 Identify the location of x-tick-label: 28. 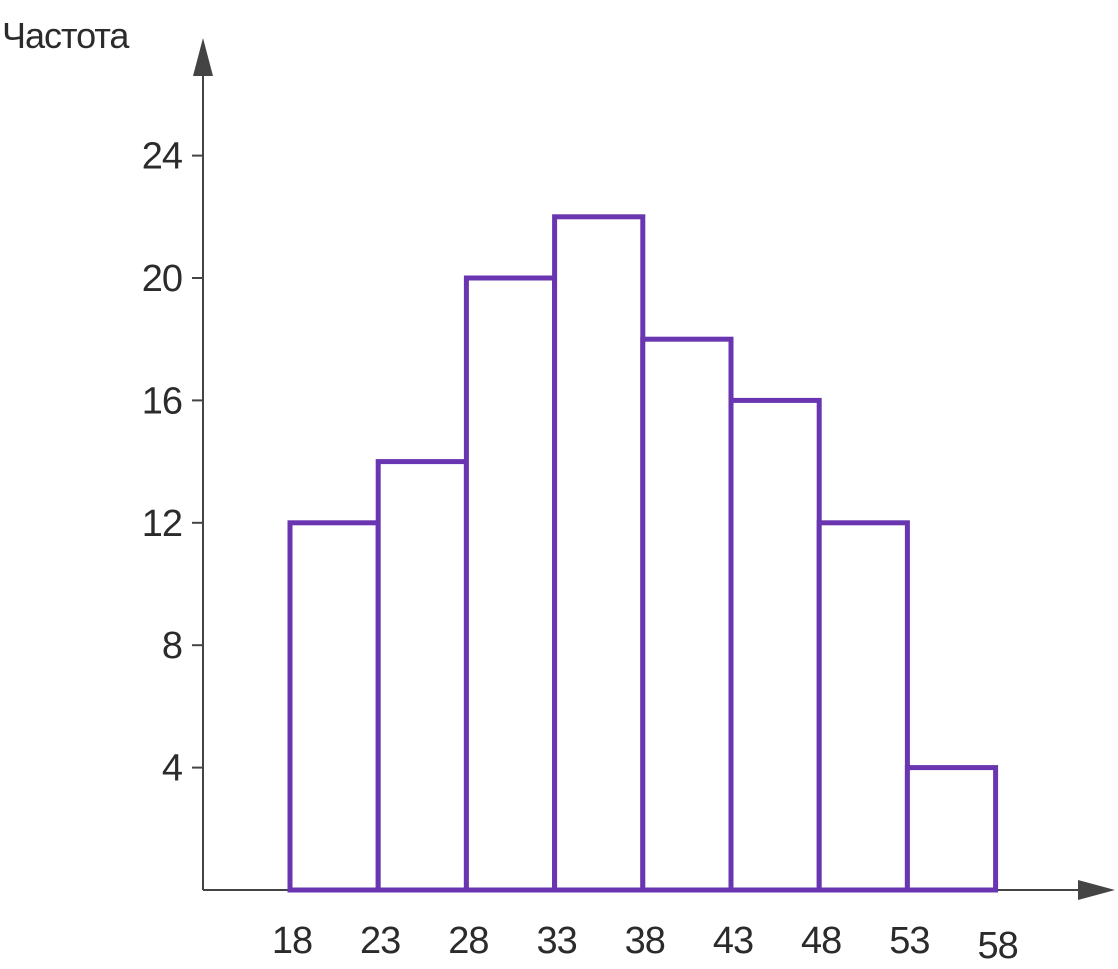
(468, 941).